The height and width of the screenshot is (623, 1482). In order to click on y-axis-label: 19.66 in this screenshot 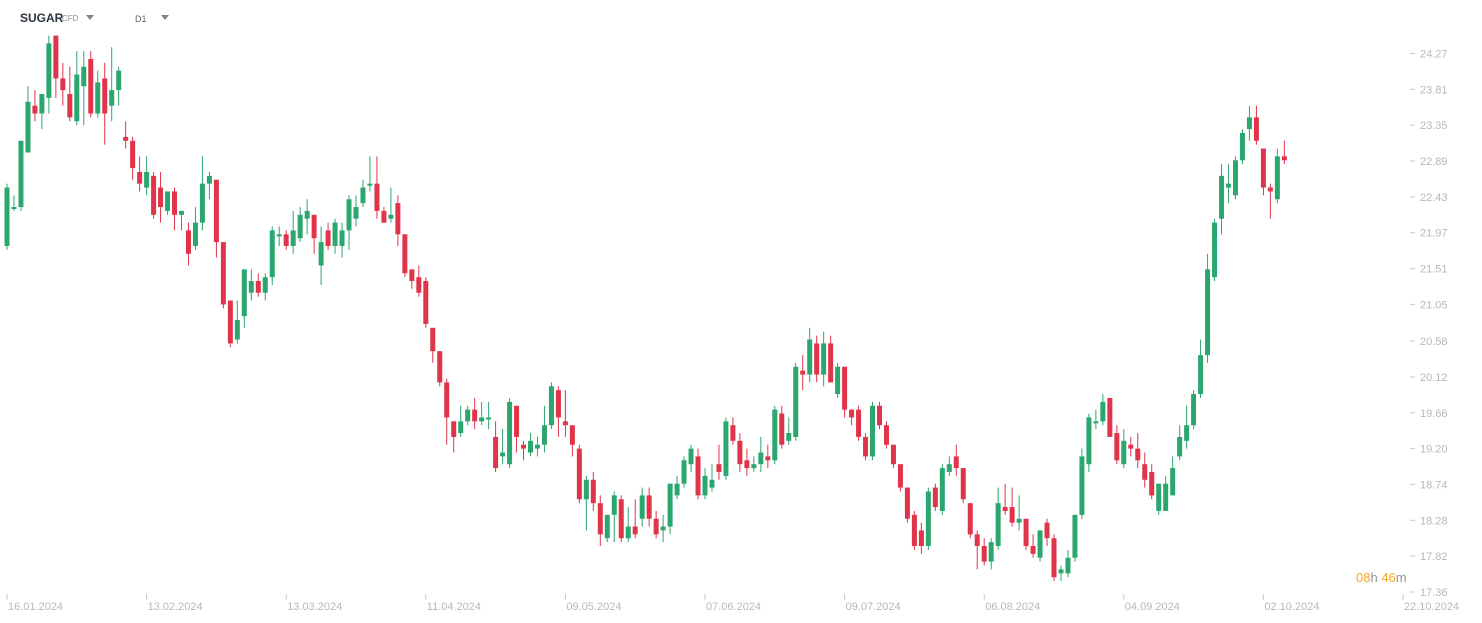, I will do `click(1434, 414)`.